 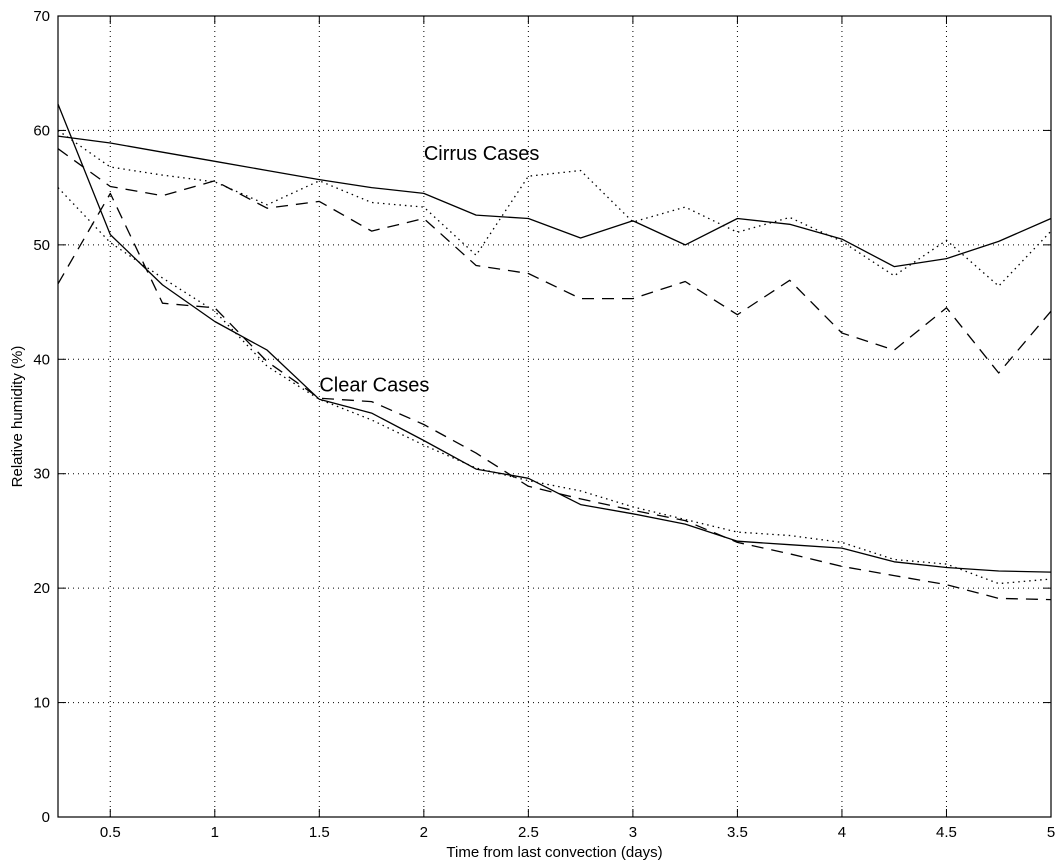 What do you see at coordinates (577, 832) in the screenshot?
I see `x-tick-labels: 0.5 1 1.5 2 2.5 3 3.5 4 4.5 5` at bounding box center [577, 832].